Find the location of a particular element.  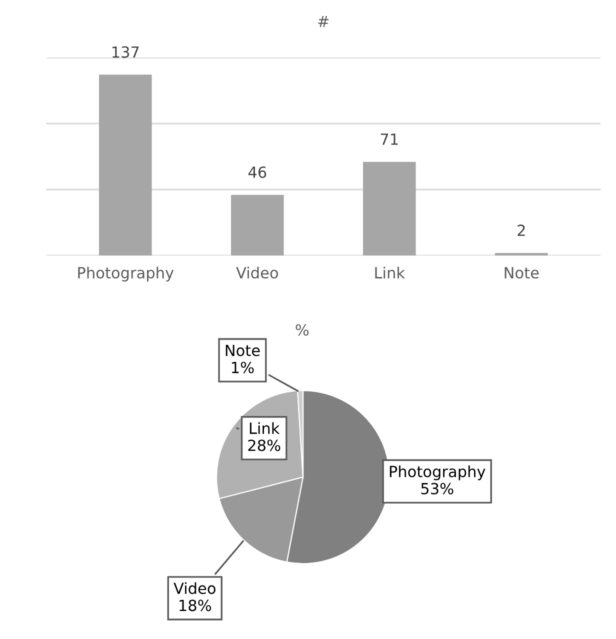

x-tick-label: Photography is located at coordinates (126, 274).